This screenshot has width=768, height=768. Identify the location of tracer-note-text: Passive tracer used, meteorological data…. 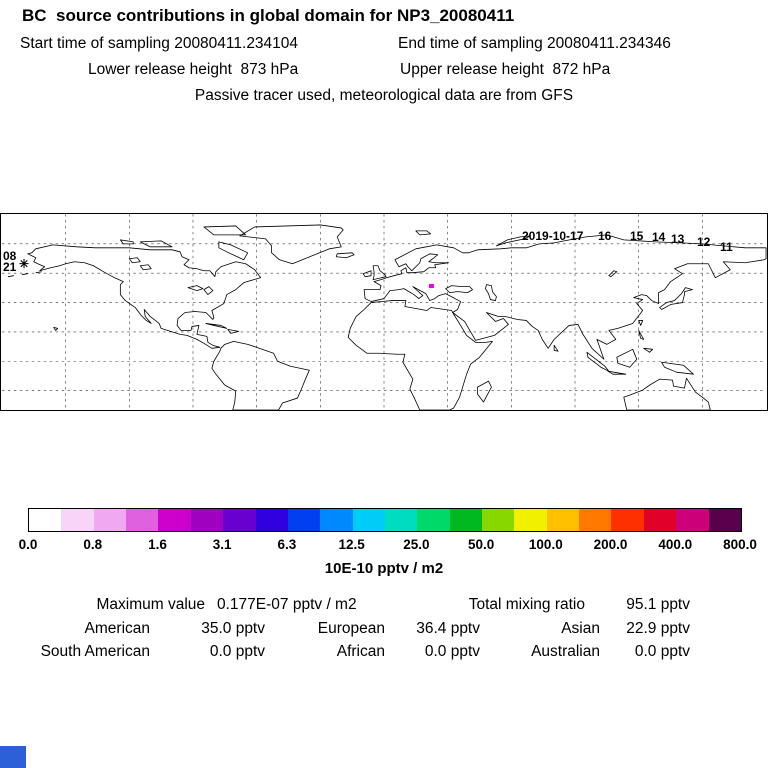
(384, 95).